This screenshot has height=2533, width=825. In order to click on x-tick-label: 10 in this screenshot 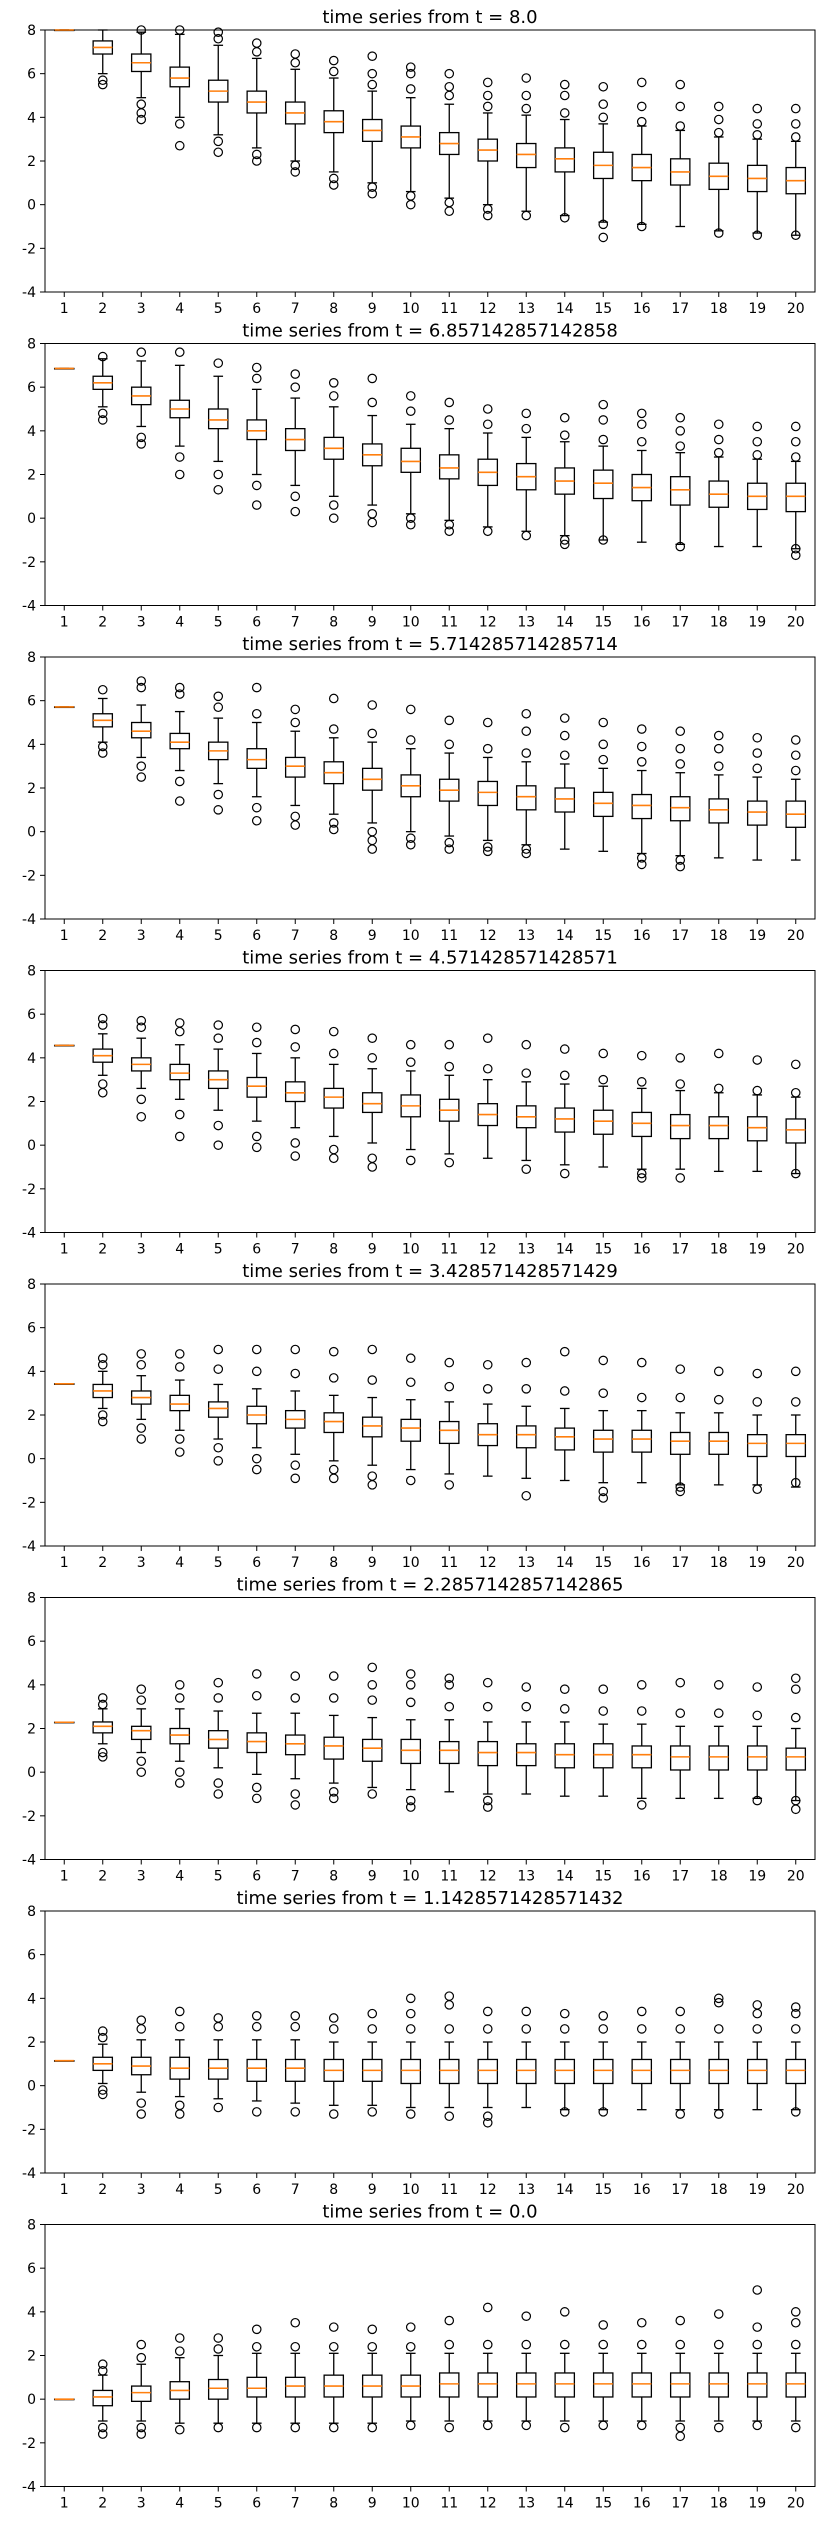, I will do `click(411, 936)`.